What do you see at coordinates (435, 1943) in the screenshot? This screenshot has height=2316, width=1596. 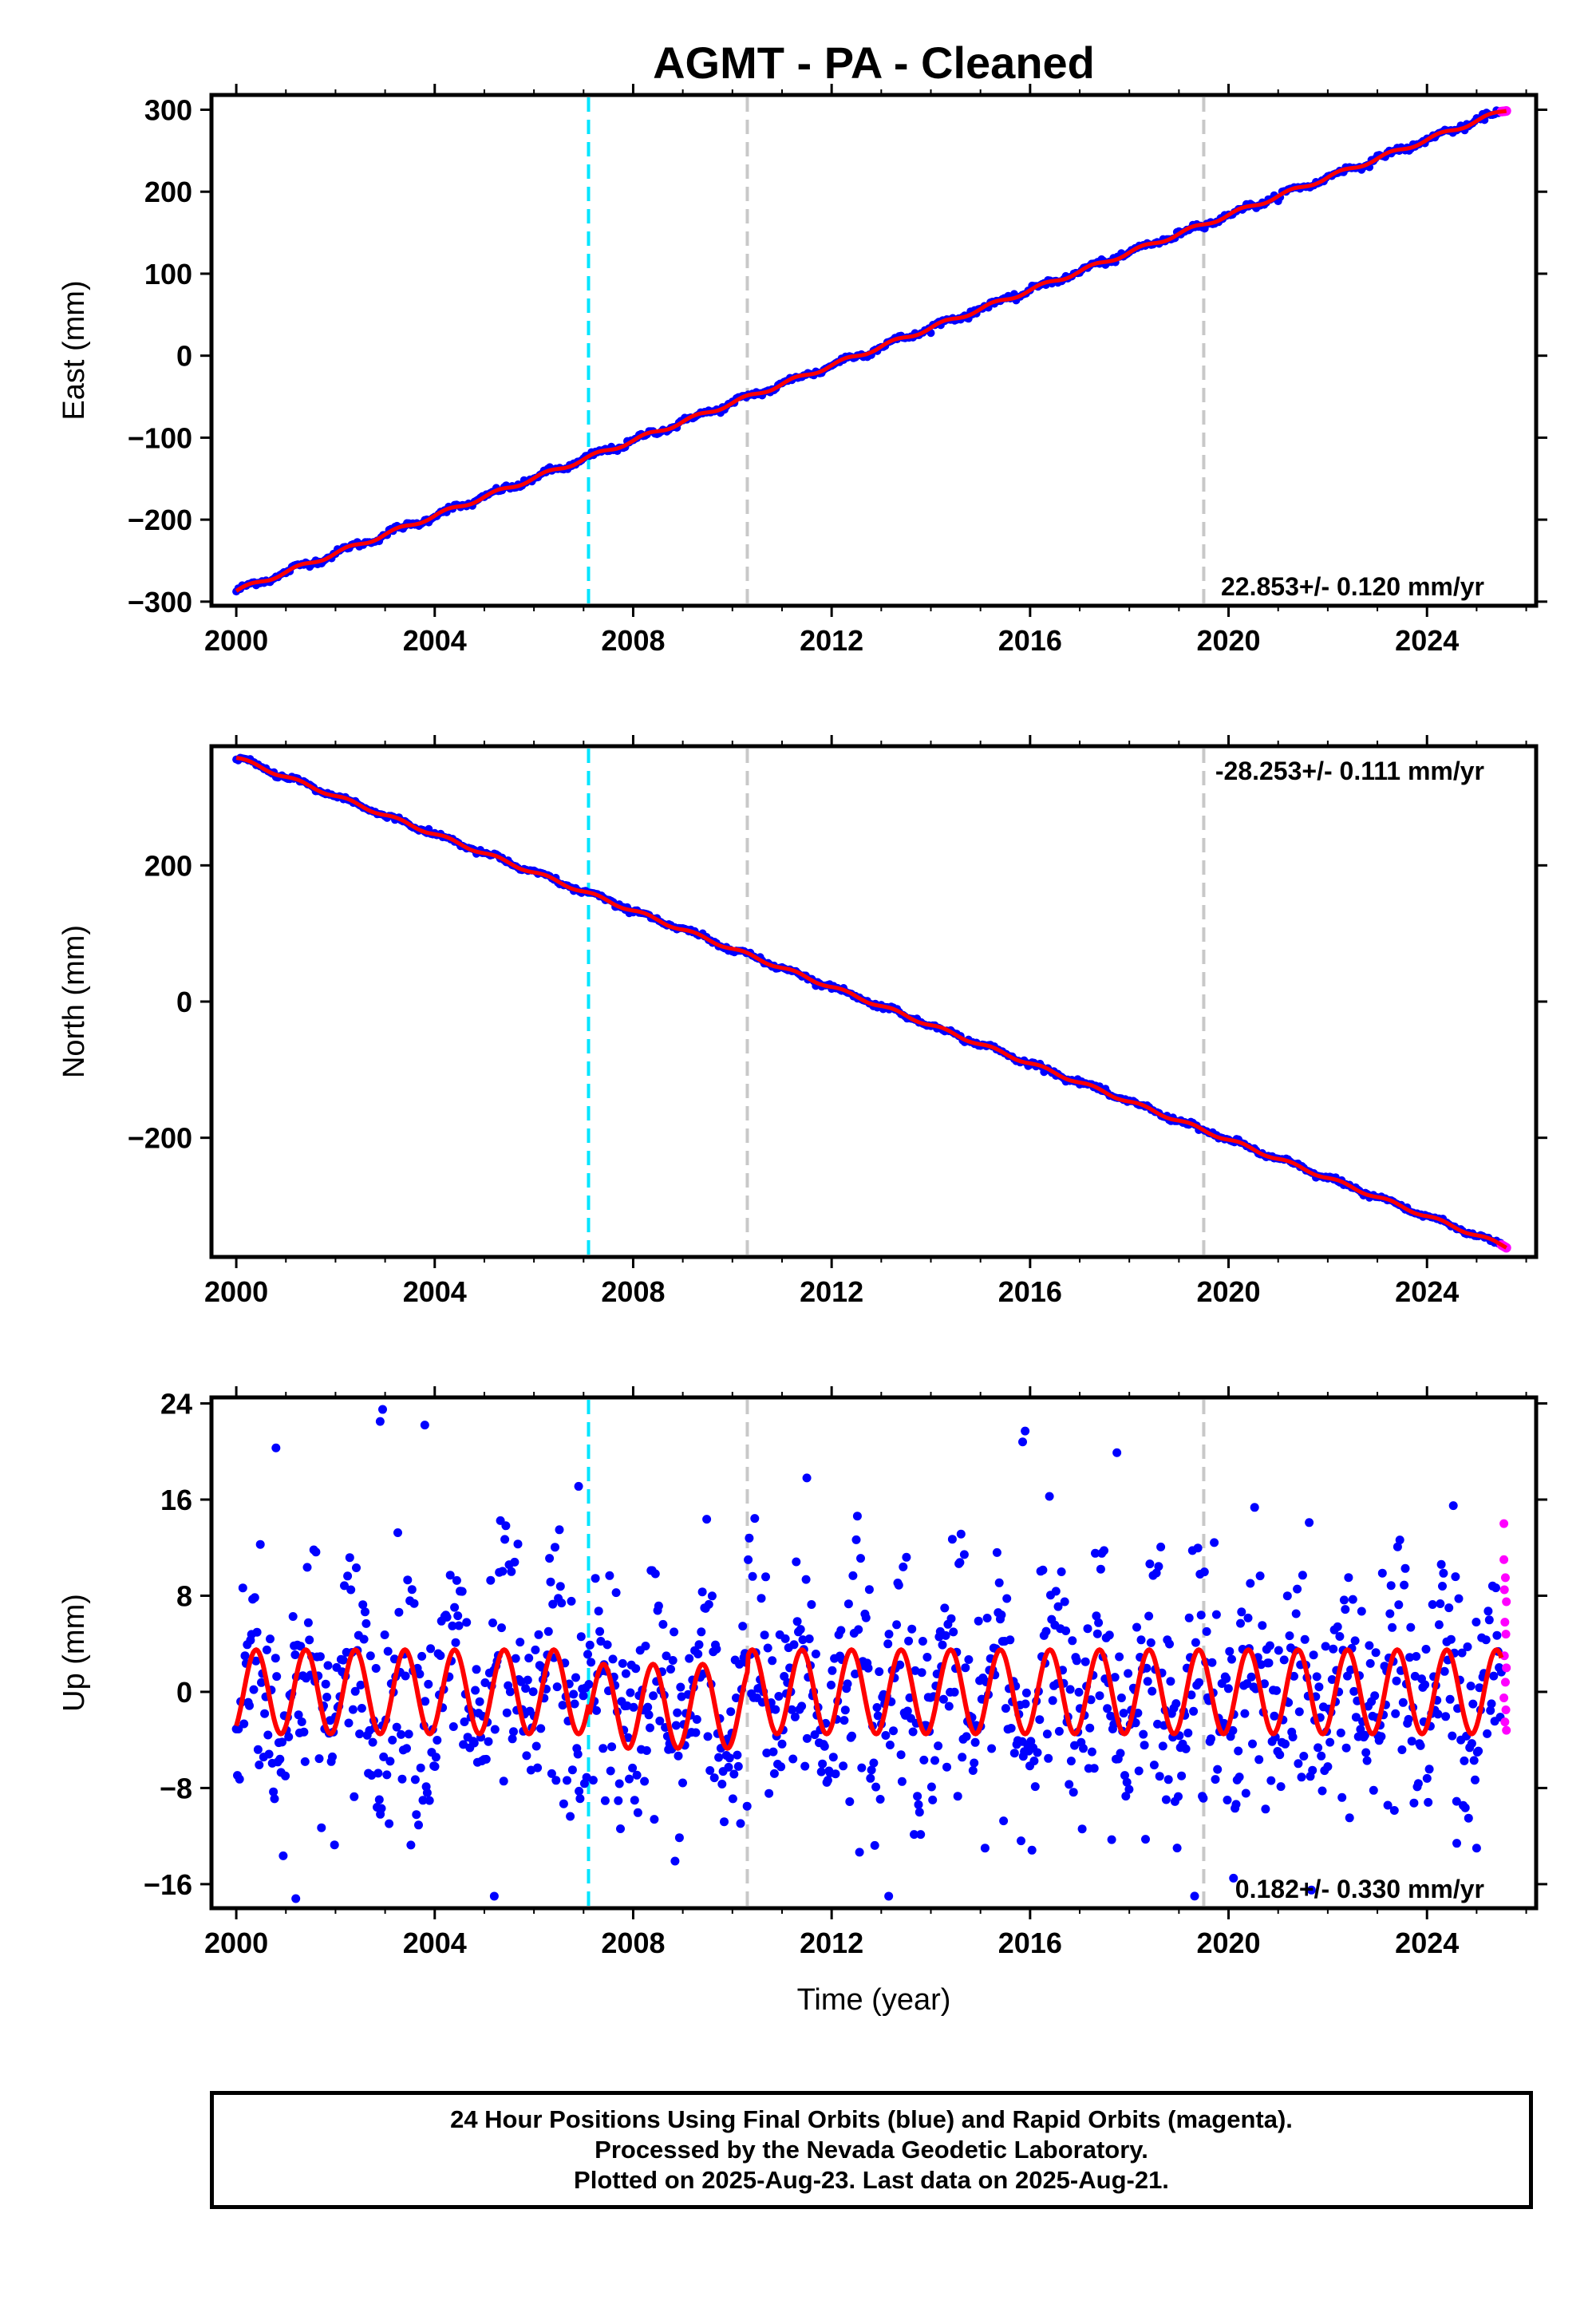 I see `x-tick-label: 2004` at bounding box center [435, 1943].